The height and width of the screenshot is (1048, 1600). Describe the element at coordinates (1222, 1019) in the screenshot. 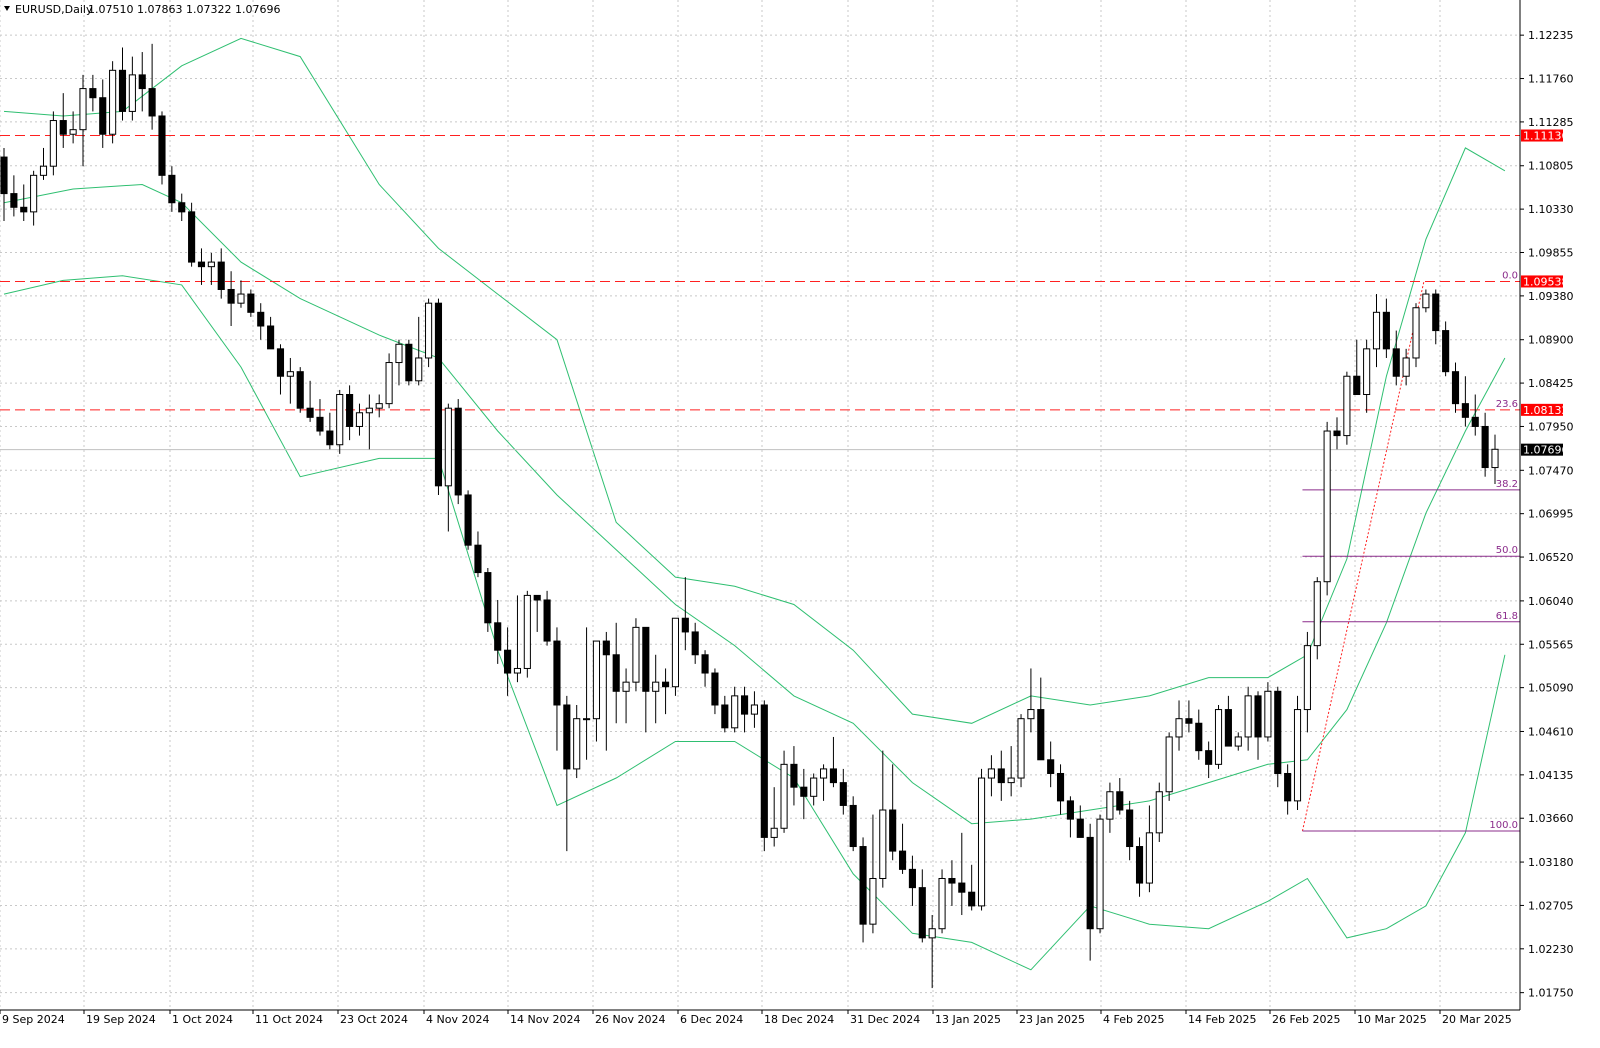

I see `x-tick-label: 14 Feb 2025` at that location.